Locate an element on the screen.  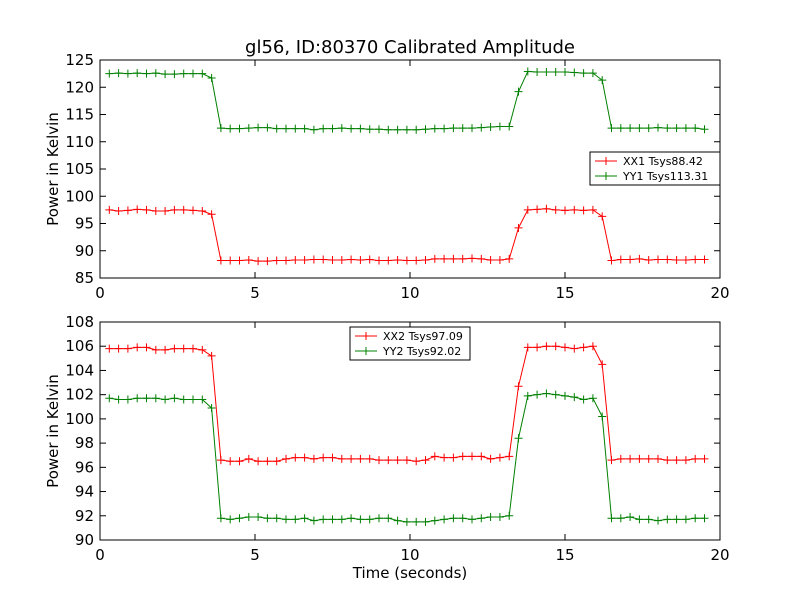
y-tick-label-105: 105 is located at coordinates (79, 169).